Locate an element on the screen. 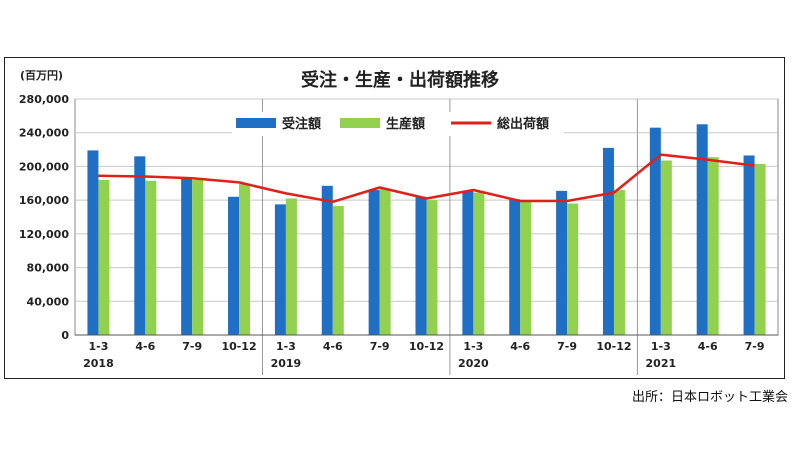  legend-box is located at coordinates (398, 124).